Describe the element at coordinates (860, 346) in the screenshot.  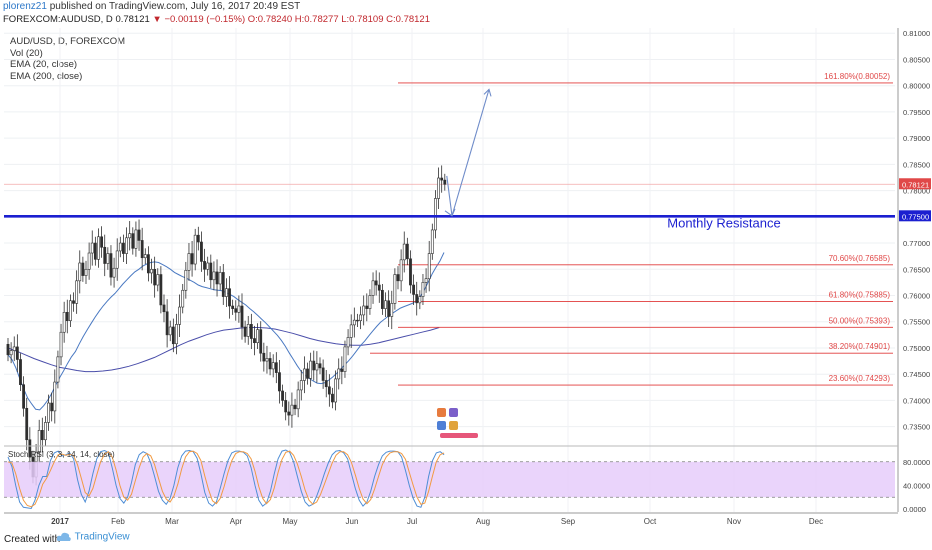
I see `fib-label: 38.20%(0.74901)` at that location.